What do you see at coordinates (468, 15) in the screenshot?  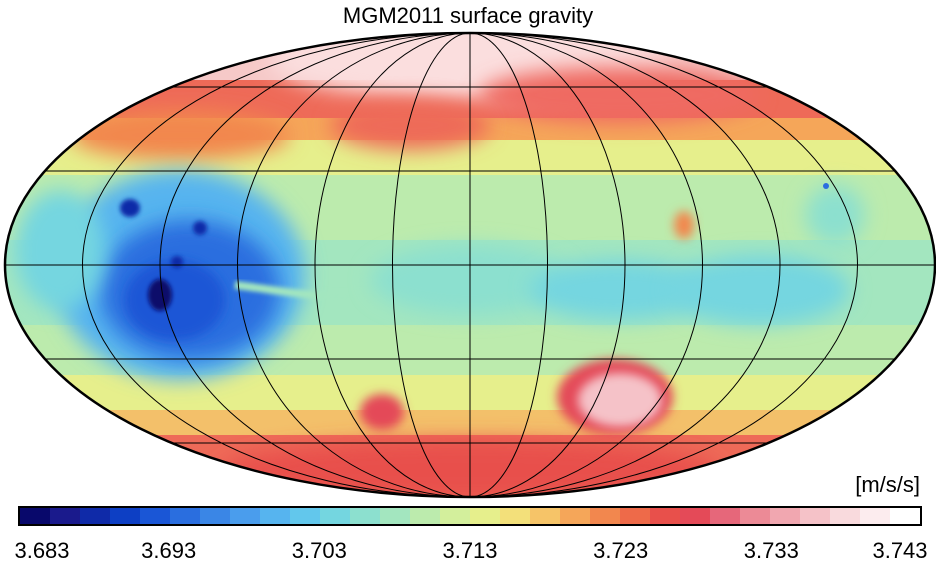 I see `map-title: MGM2011 surface gravity` at bounding box center [468, 15].